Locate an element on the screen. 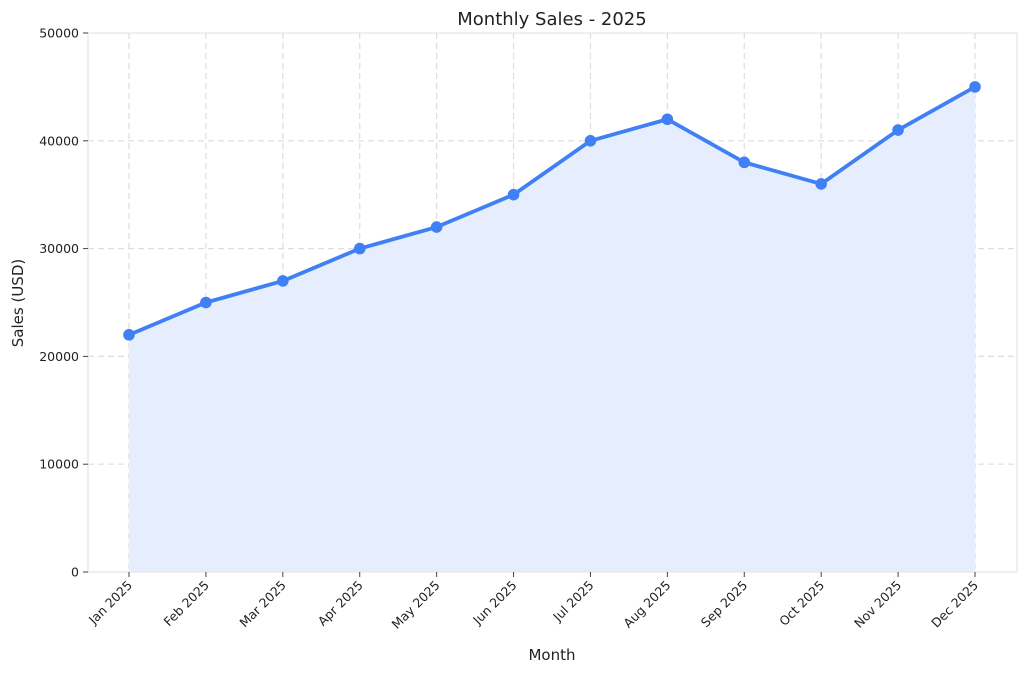 The image size is (1027, 673). y-tick-label: 40000 is located at coordinates (59, 140).